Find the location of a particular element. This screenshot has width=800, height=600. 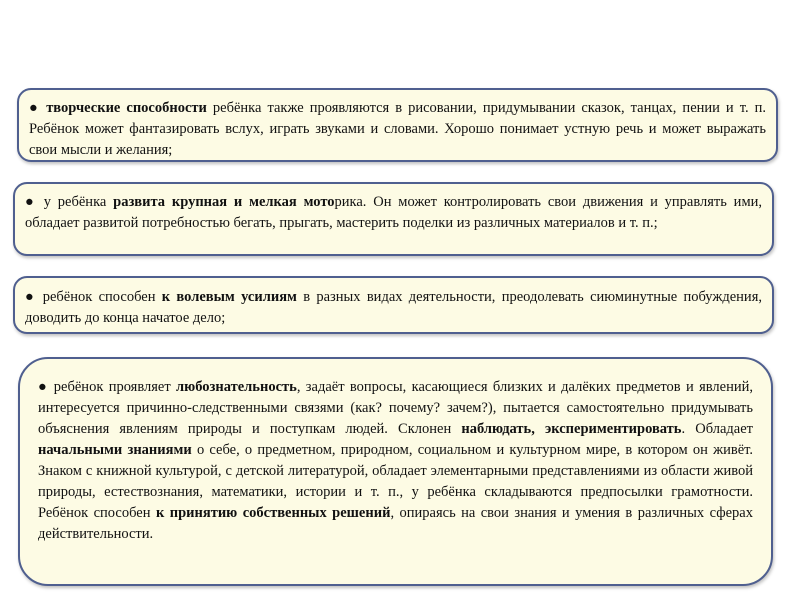

text-run: . Обладает is located at coordinates (717, 429).